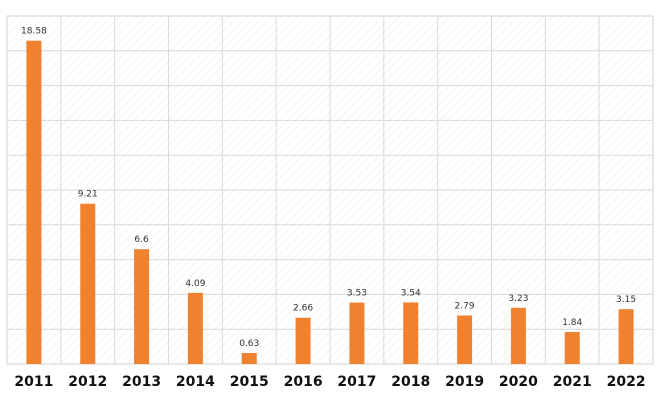 The image size is (660, 404). What do you see at coordinates (572, 323) in the screenshot?
I see `value-label-2021: 1.84` at bounding box center [572, 323].